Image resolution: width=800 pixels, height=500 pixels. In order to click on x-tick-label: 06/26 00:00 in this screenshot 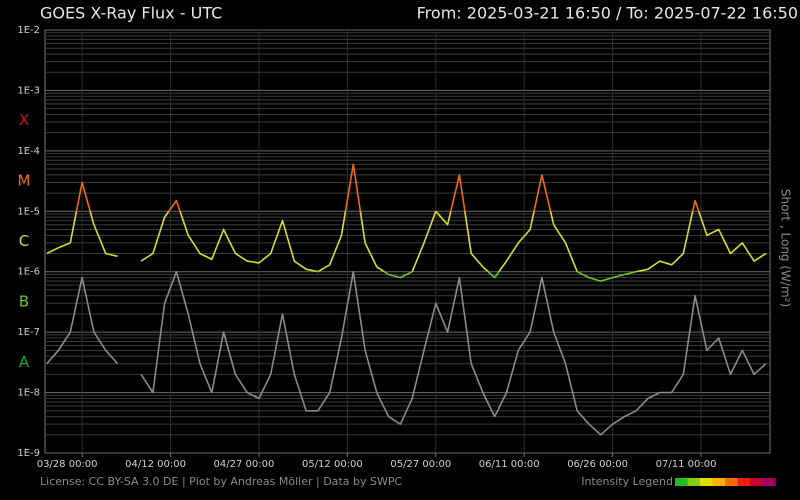, I will do `click(597, 464)`.